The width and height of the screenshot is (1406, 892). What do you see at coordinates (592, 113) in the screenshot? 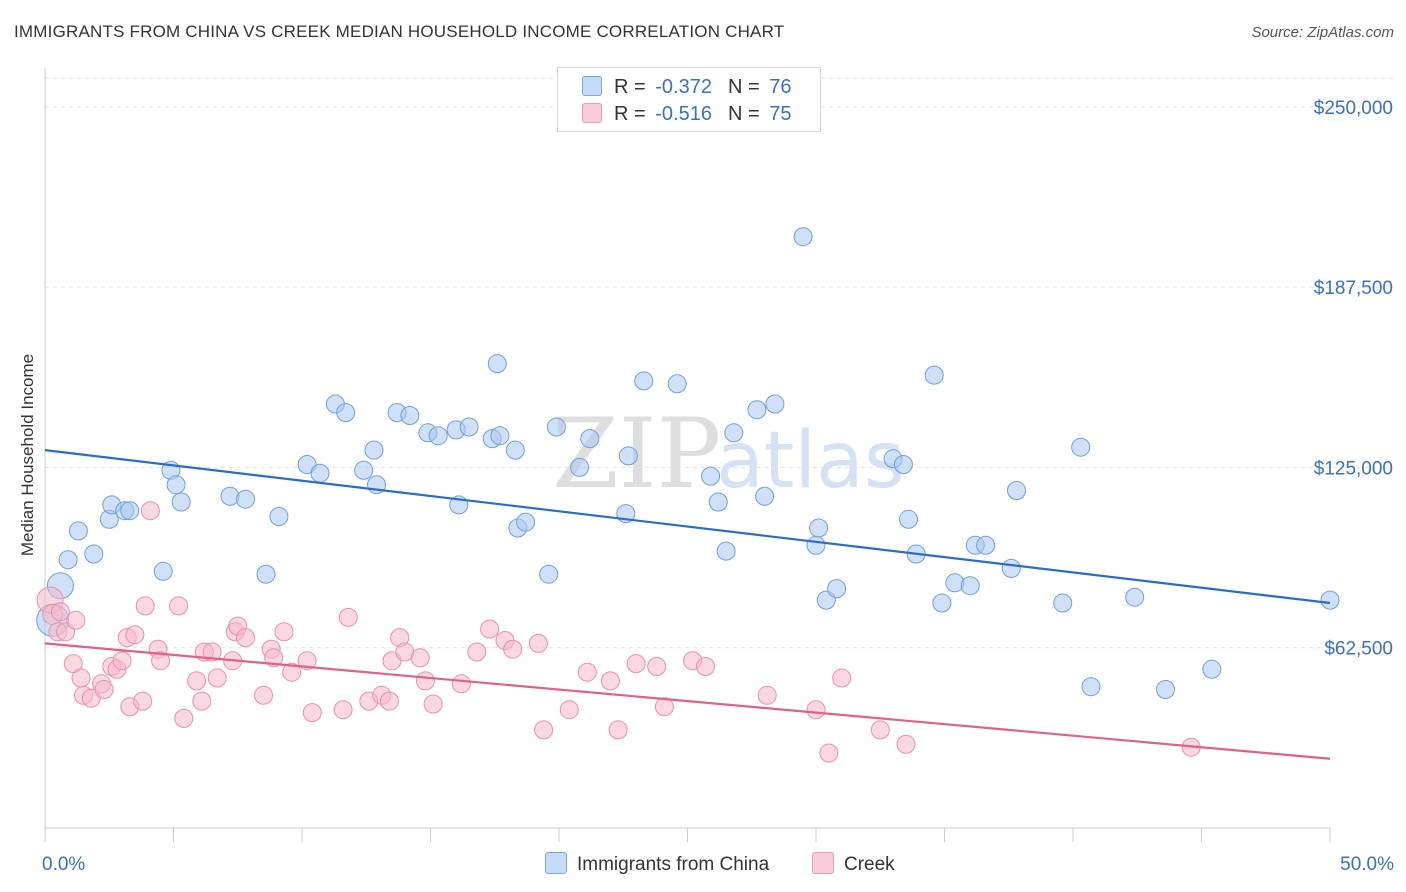
I see `legend-swatch-creek` at bounding box center [592, 113].